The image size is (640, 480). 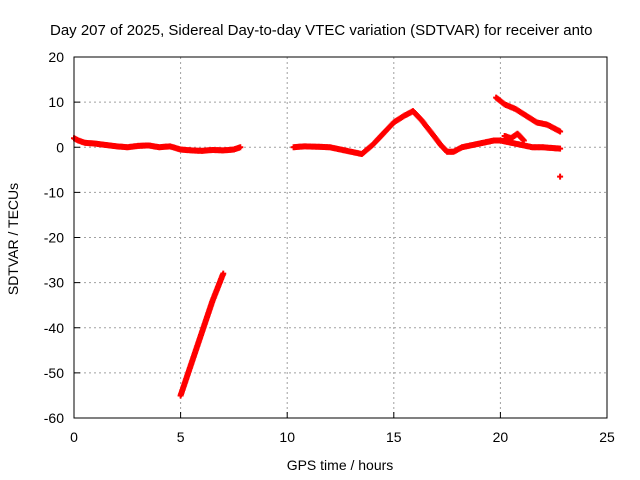 What do you see at coordinates (54, 238) in the screenshot?
I see `y-tick-label: -20` at bounding box center [54, 238].